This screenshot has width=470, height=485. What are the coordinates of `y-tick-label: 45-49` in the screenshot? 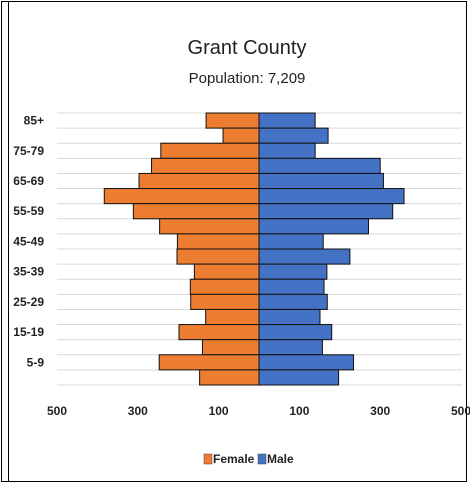 It's located at (28, 241).